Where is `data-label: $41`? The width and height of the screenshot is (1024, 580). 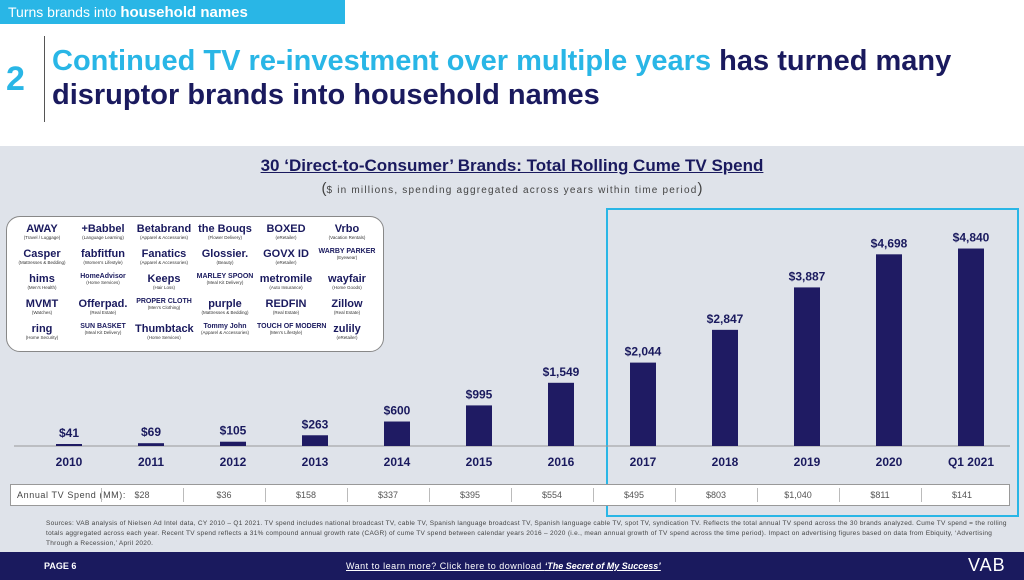
data-label: $41 is located at coordinates (69, 433).